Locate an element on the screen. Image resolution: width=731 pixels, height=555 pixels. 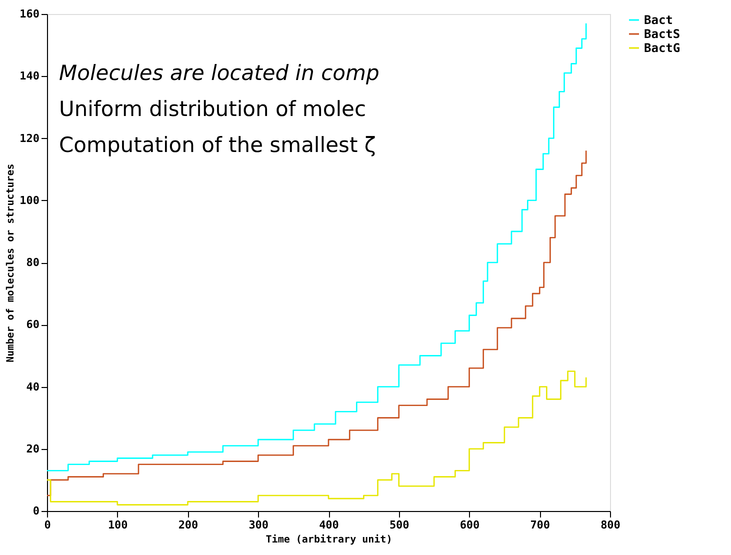
x-tick-label: 700 is located at coordinates (540, 525).